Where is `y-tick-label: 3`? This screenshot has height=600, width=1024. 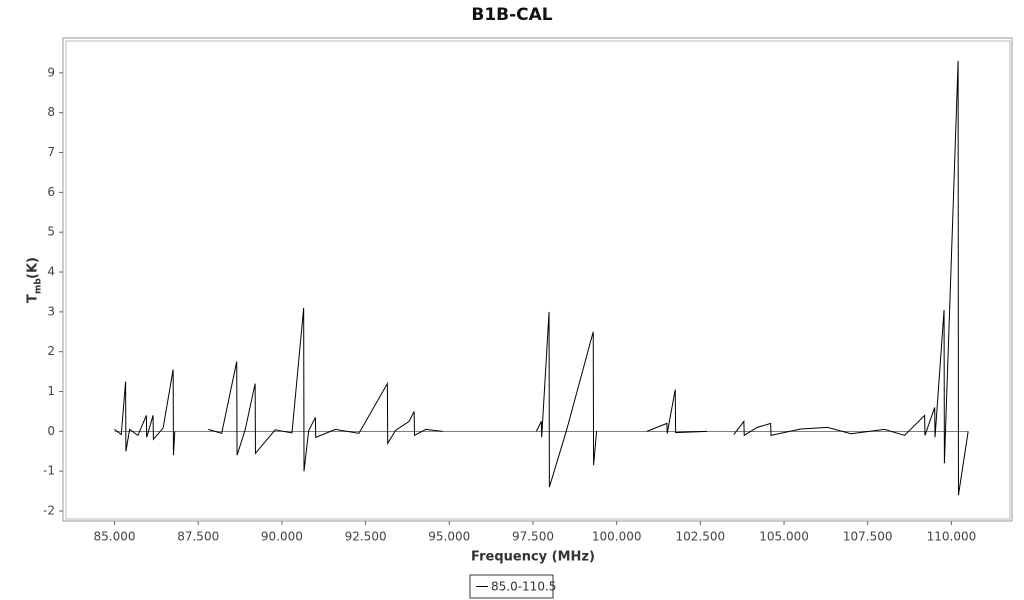 y-tick-label: 3 is located at coordinates (51, 311).